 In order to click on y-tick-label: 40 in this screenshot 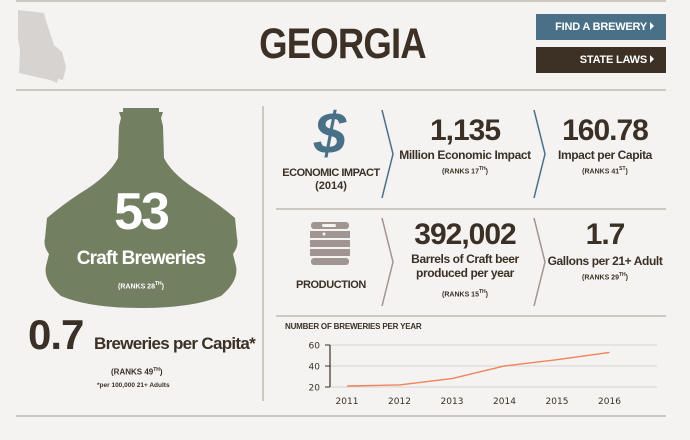, I will do `click(315, 368)`.